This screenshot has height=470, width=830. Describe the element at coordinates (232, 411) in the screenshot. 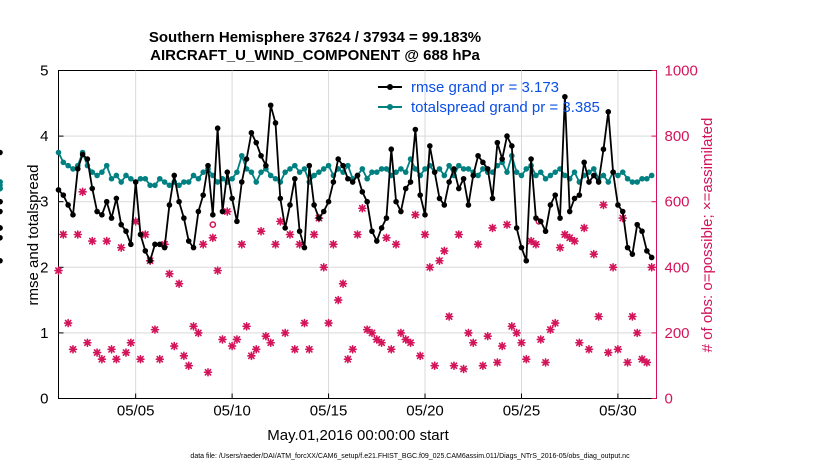

I see `x-tick-label: 05/10` at that location.